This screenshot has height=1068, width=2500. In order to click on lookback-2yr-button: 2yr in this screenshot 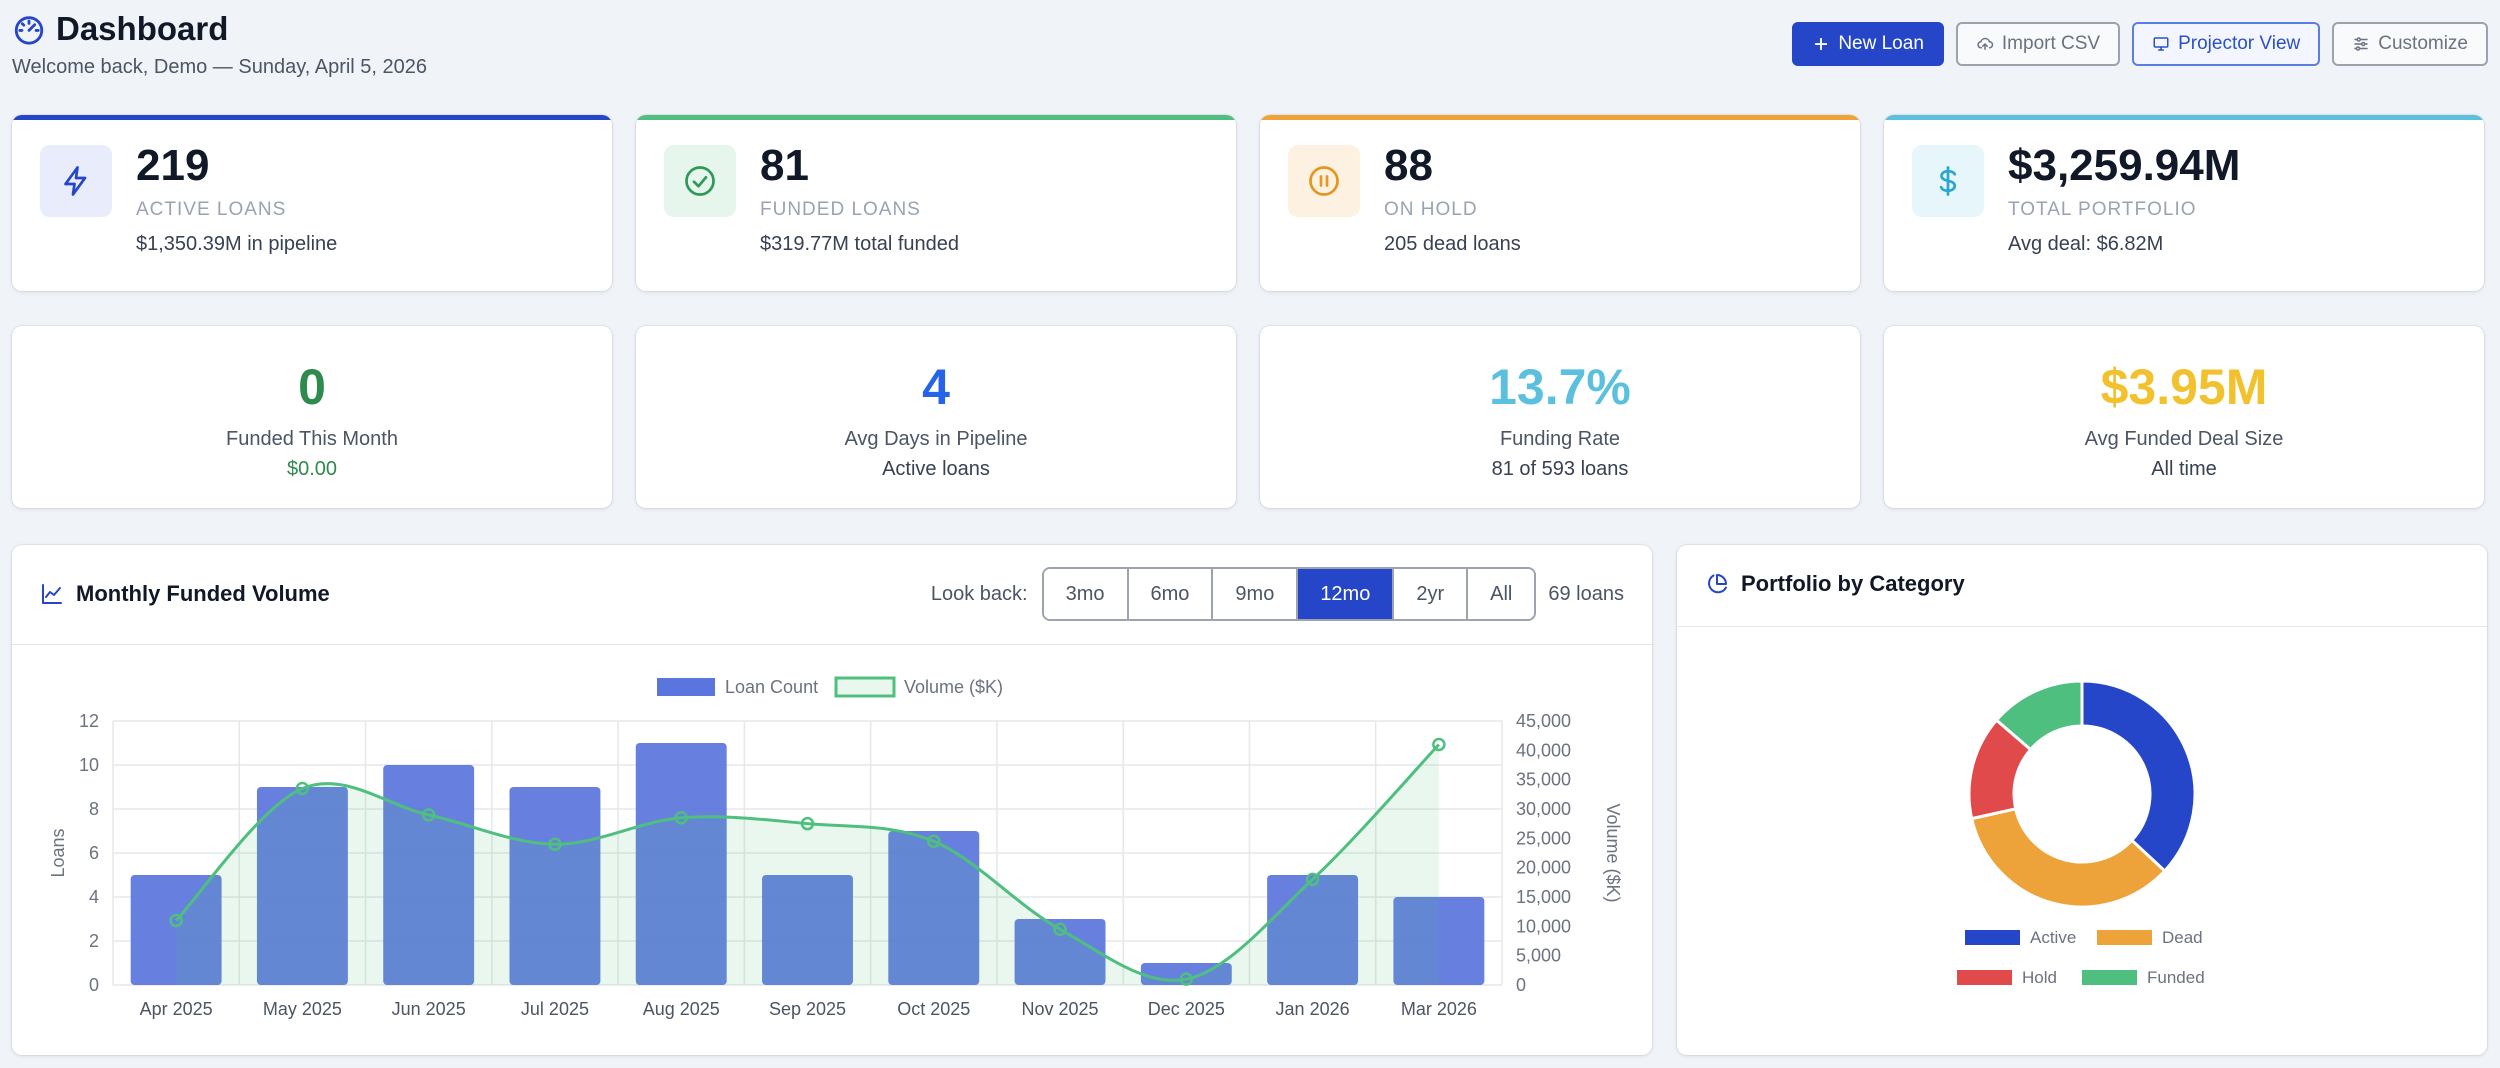, I will do `click(1431, 594)`.